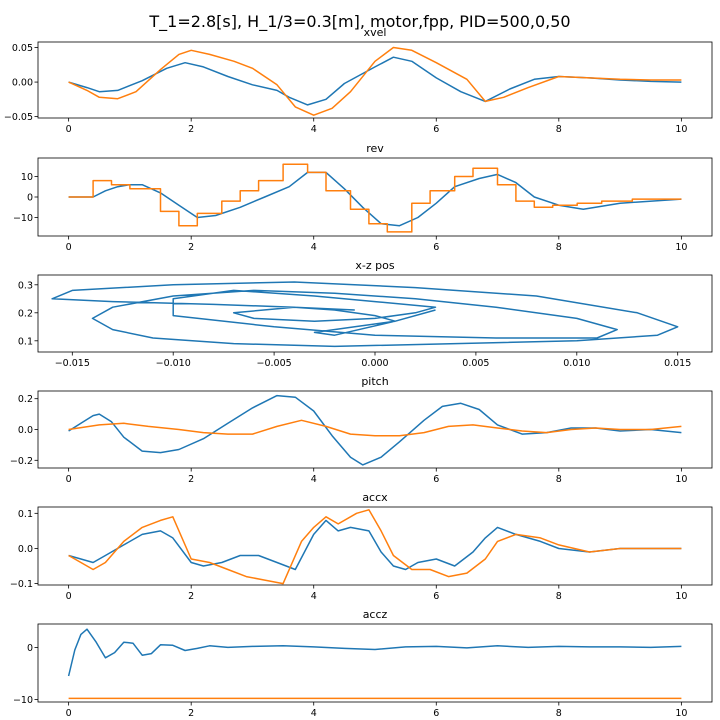 The height and width of the screenshot is (720, 720). I want to click on x-tick-label: 0.015, so click(677, 363).